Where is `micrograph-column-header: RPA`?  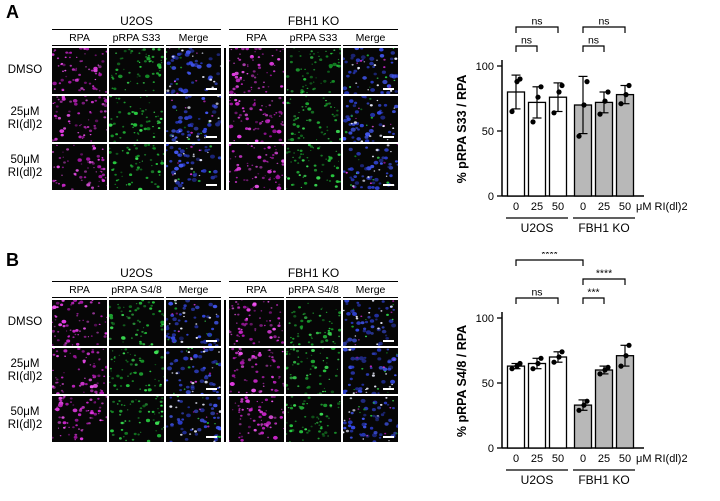
micrograph-column-header: RPA is located at coordinates (256, 38).